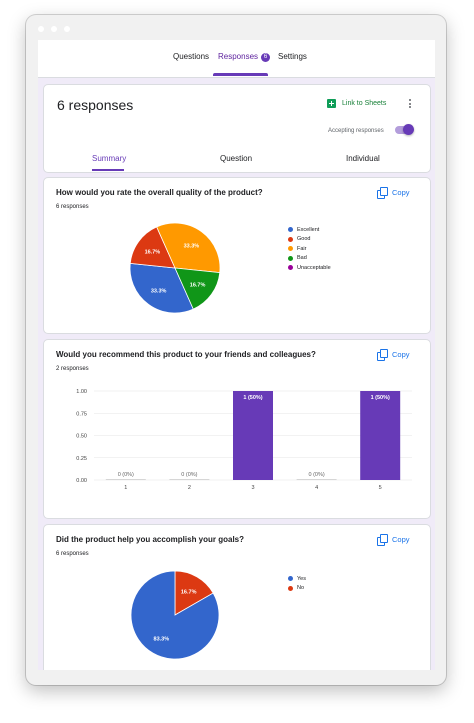 The image size is (474, 723). I want to click on legend-label: Yes, so click(301, 578).